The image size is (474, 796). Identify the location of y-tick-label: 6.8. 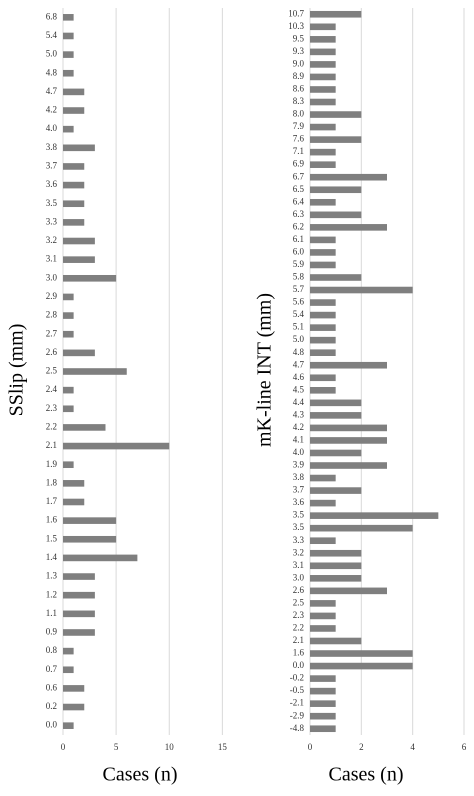
(52, 16).